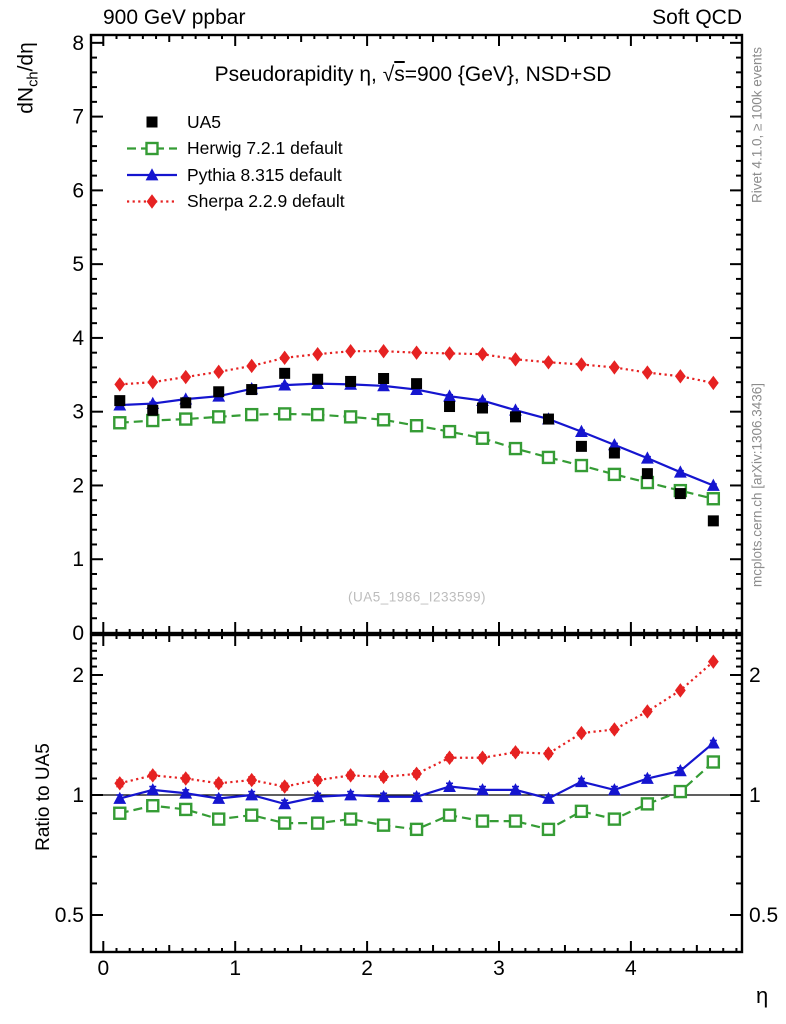 The width and height of the screenshot is (786, 1024). What do you see at coordinates (78, 117) in the screenshot?
I see `main-y-tick-label: 7` at bounding box center [78, 117].